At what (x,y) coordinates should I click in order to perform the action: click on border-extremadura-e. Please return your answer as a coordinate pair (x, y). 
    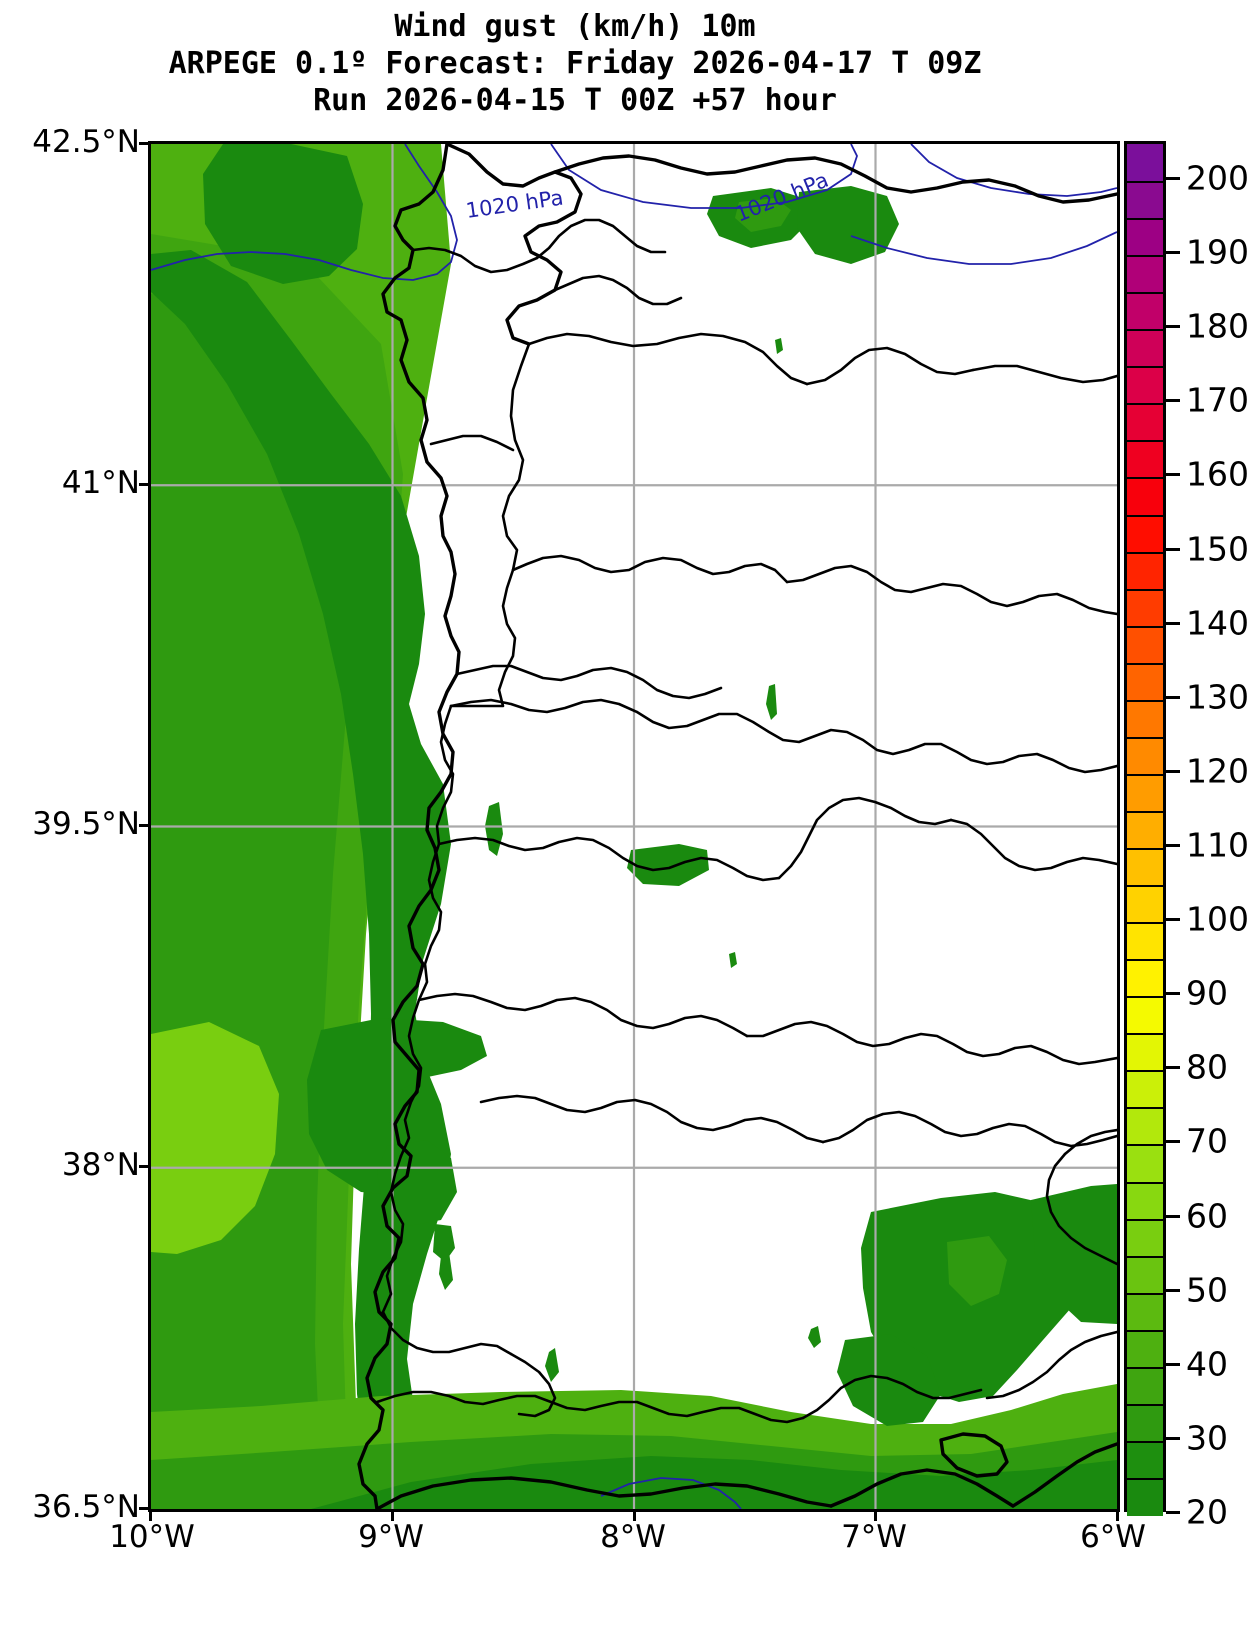
    Looking at the image, I should click on (865, 838).